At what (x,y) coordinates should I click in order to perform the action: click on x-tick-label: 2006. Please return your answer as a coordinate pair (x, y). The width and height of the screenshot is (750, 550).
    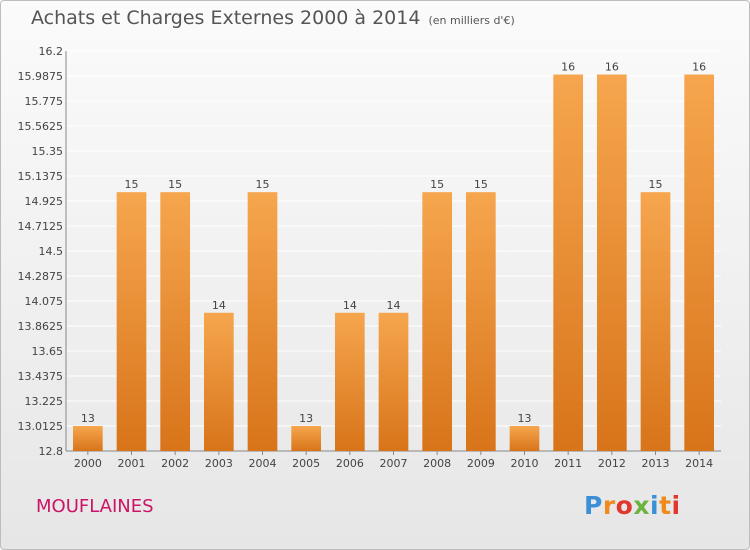
    Looking at the image, I should click on (350, 463).